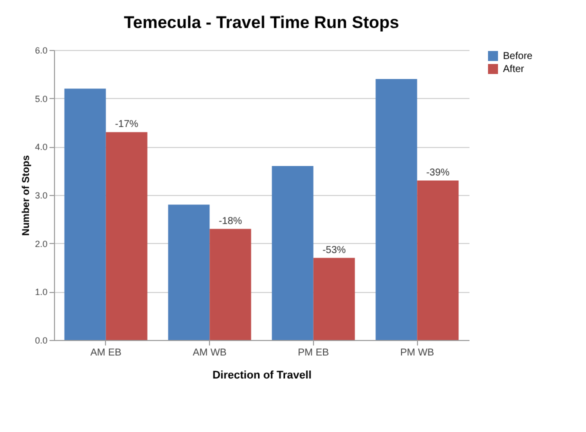 The height and width of the screenshot is (432, 586). Describe the element at coordinates (41, 195) in the screenshot. I see `y-tick-label: 3.0` at that location.